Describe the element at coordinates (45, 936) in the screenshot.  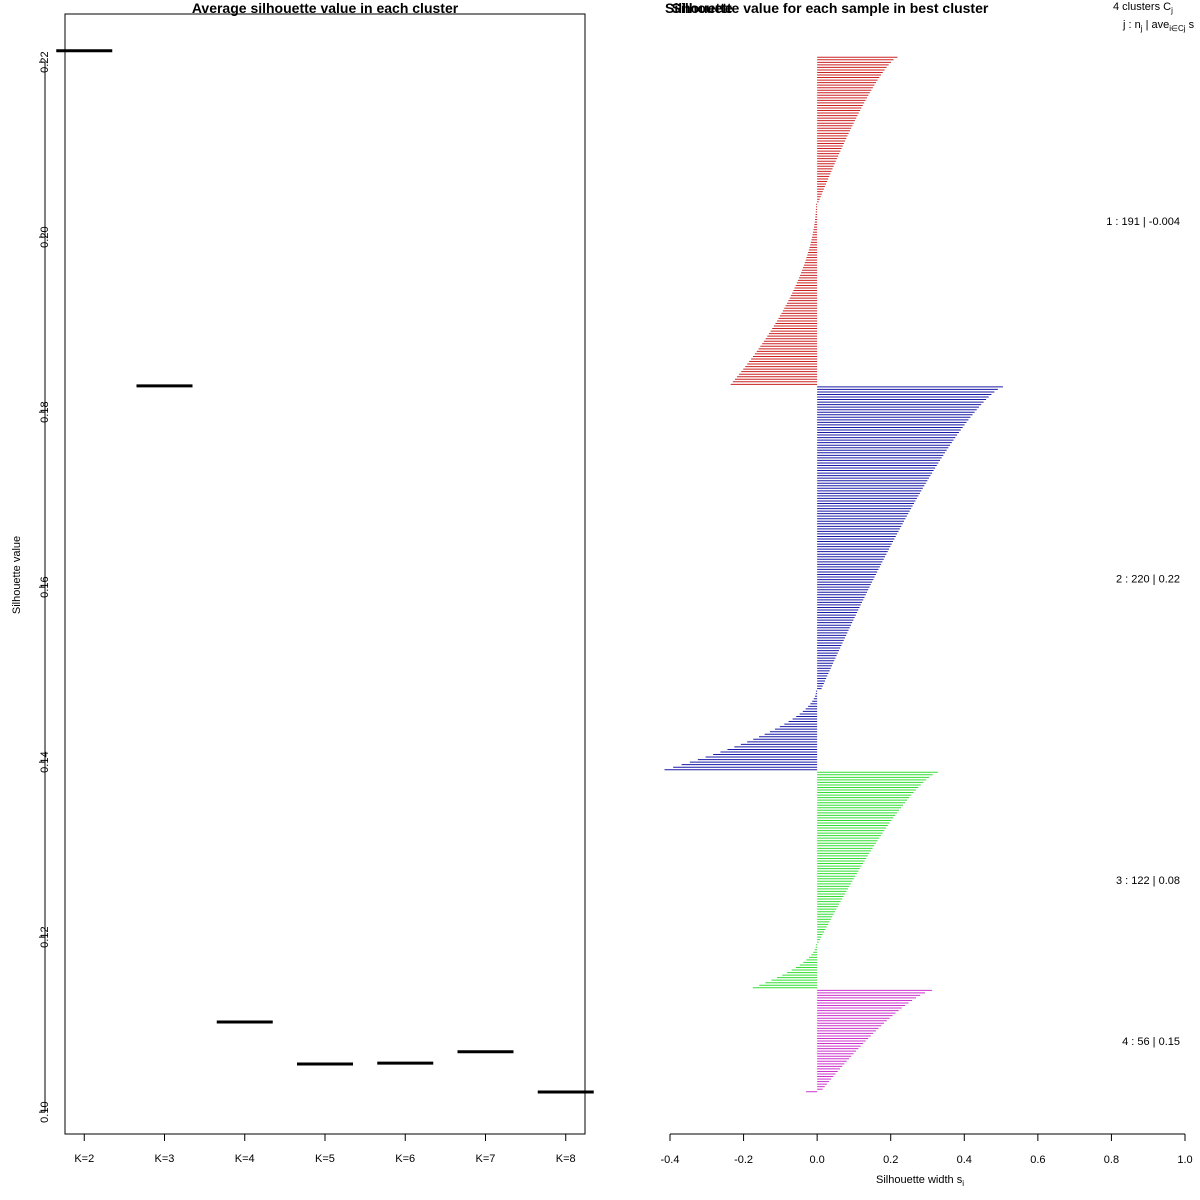
I see `left-y-tick-label: 0.12` at that location.